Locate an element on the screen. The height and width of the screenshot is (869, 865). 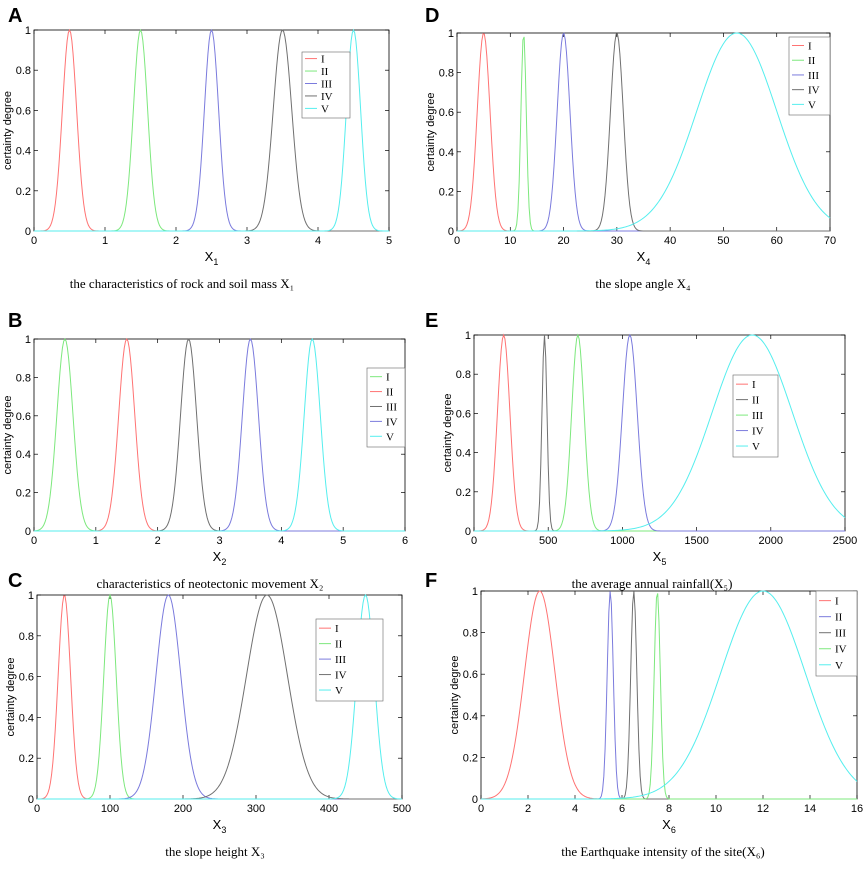
panel-letter: A is located at coordinates (15, 16).